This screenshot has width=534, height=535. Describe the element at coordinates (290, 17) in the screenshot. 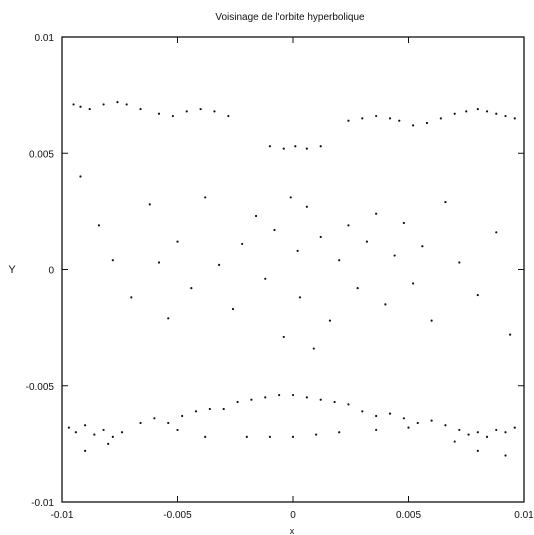

I see `chart-title: Voisinage de l'orbite hyperbolique` at that location.